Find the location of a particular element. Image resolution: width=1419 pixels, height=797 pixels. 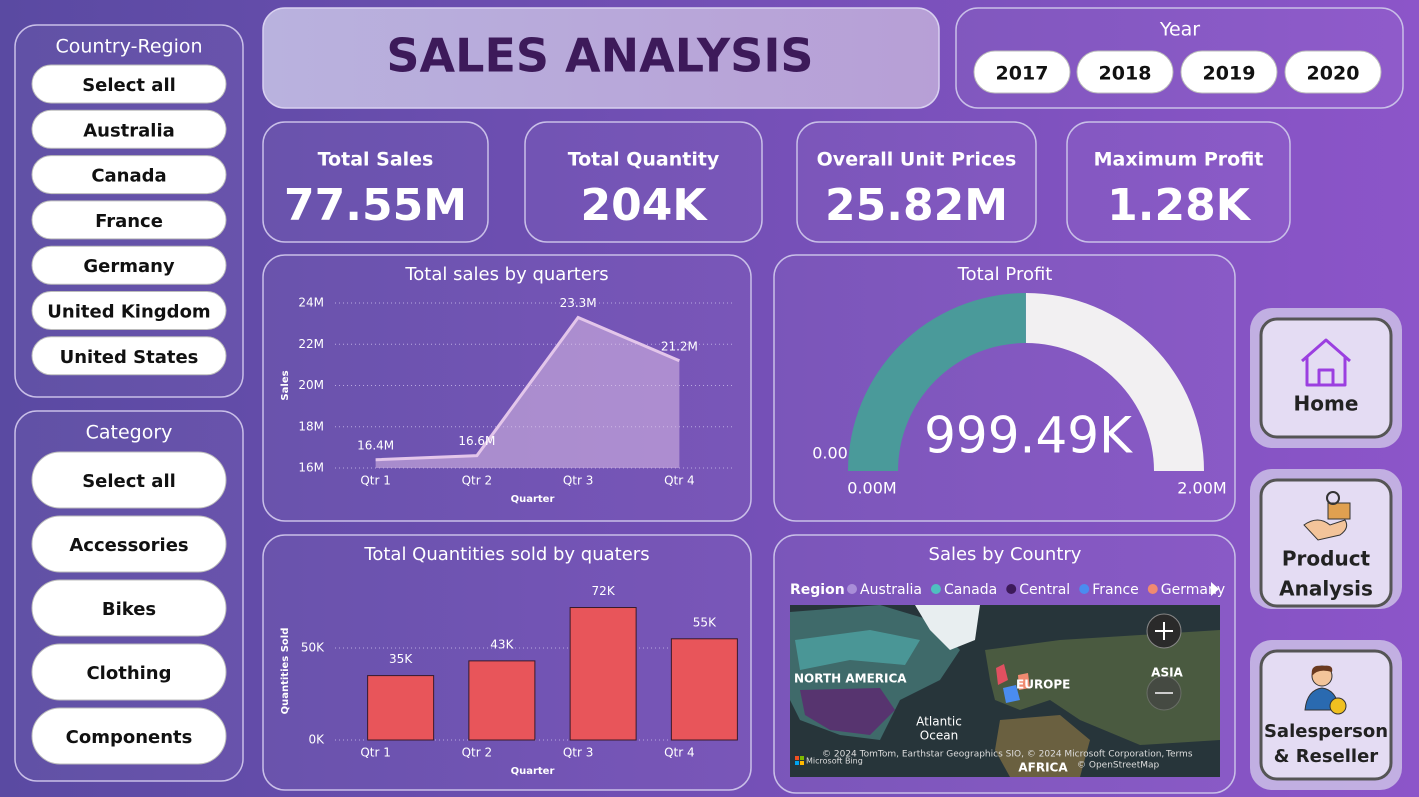

data-label: 21.2M is located at coordinates (679, 346).